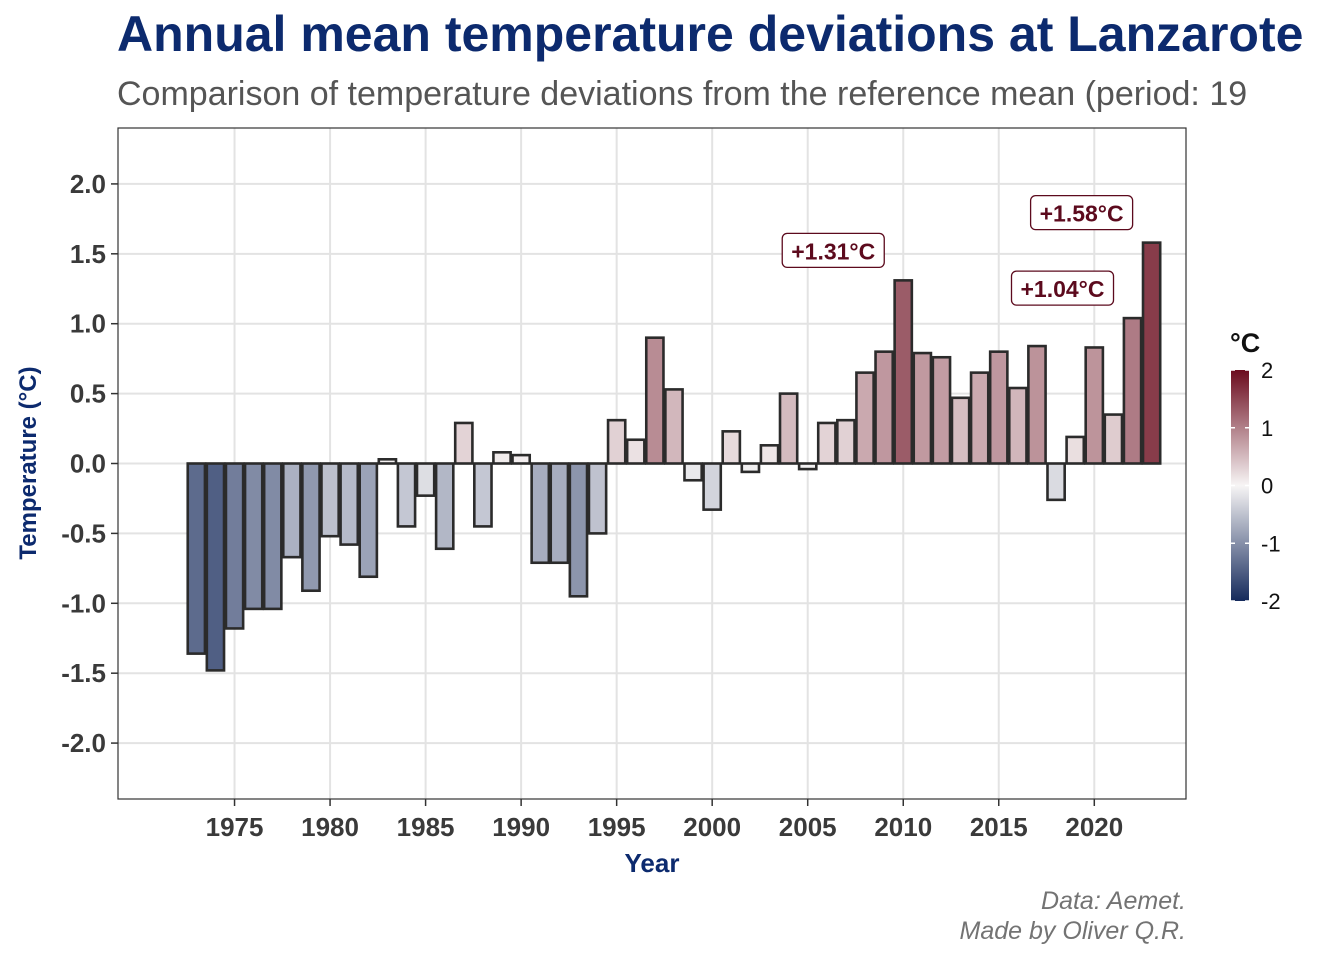 The height and width of the screenshot is (960, 1344). What do you see at coordinates (559, 513) in the screenshot?
I see `bar-1992` at bounding box center [559, 513].